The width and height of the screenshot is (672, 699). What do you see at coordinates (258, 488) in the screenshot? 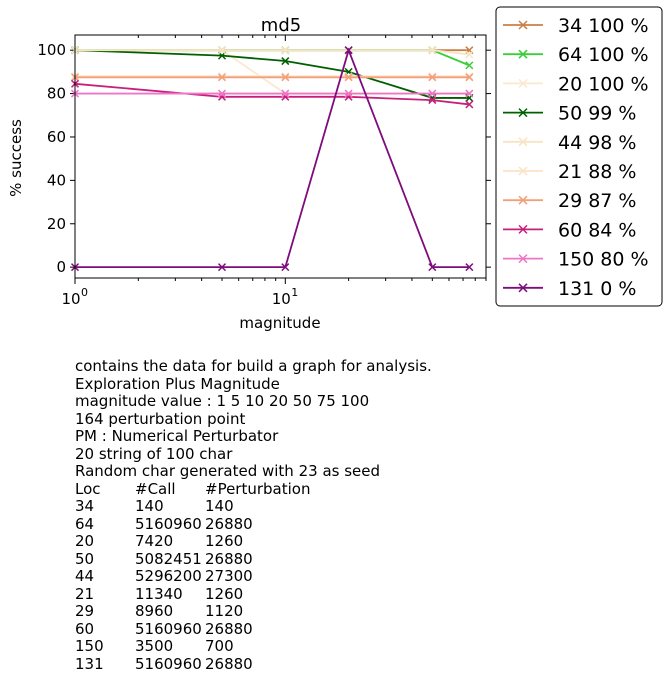
I see `table-header-perturbation: #Perturbation` at bounding box center [258, 488].